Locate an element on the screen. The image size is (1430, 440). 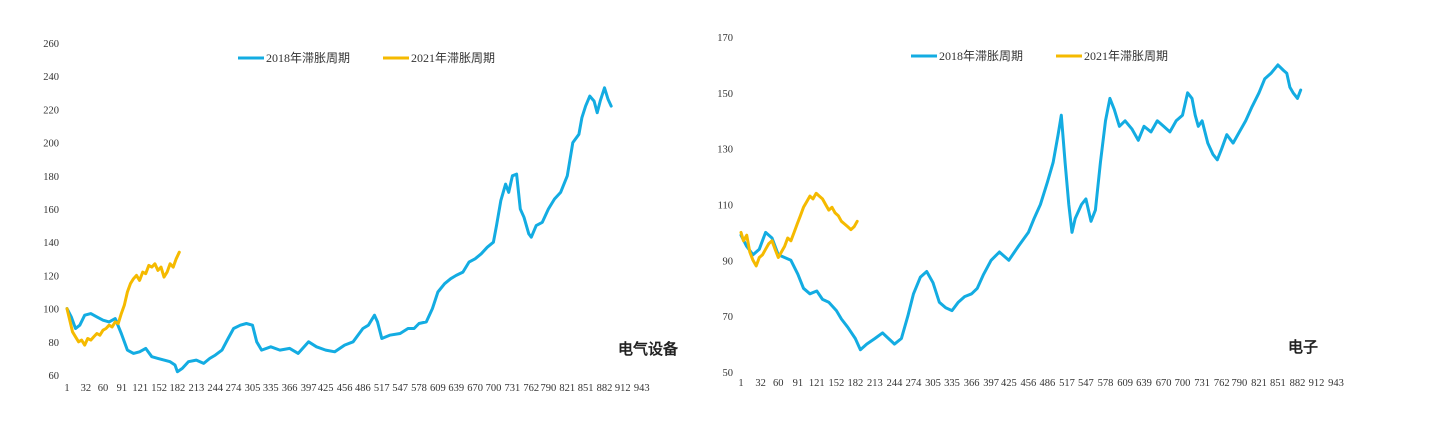
y-tick-label: 130 is located at coordinates (725, 150).